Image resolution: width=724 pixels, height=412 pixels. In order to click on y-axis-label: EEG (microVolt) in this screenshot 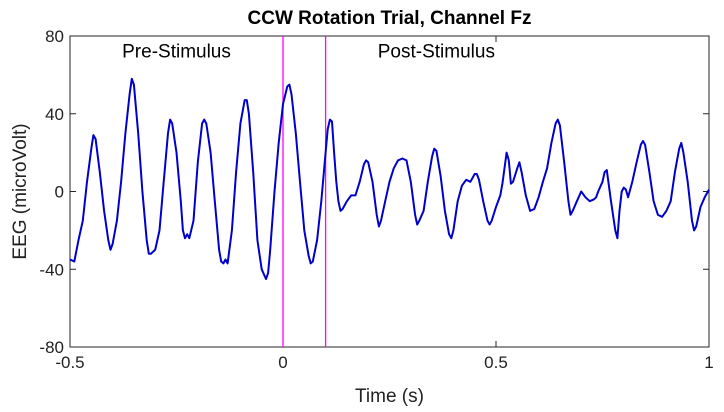, I will do `click(20, 191)`.